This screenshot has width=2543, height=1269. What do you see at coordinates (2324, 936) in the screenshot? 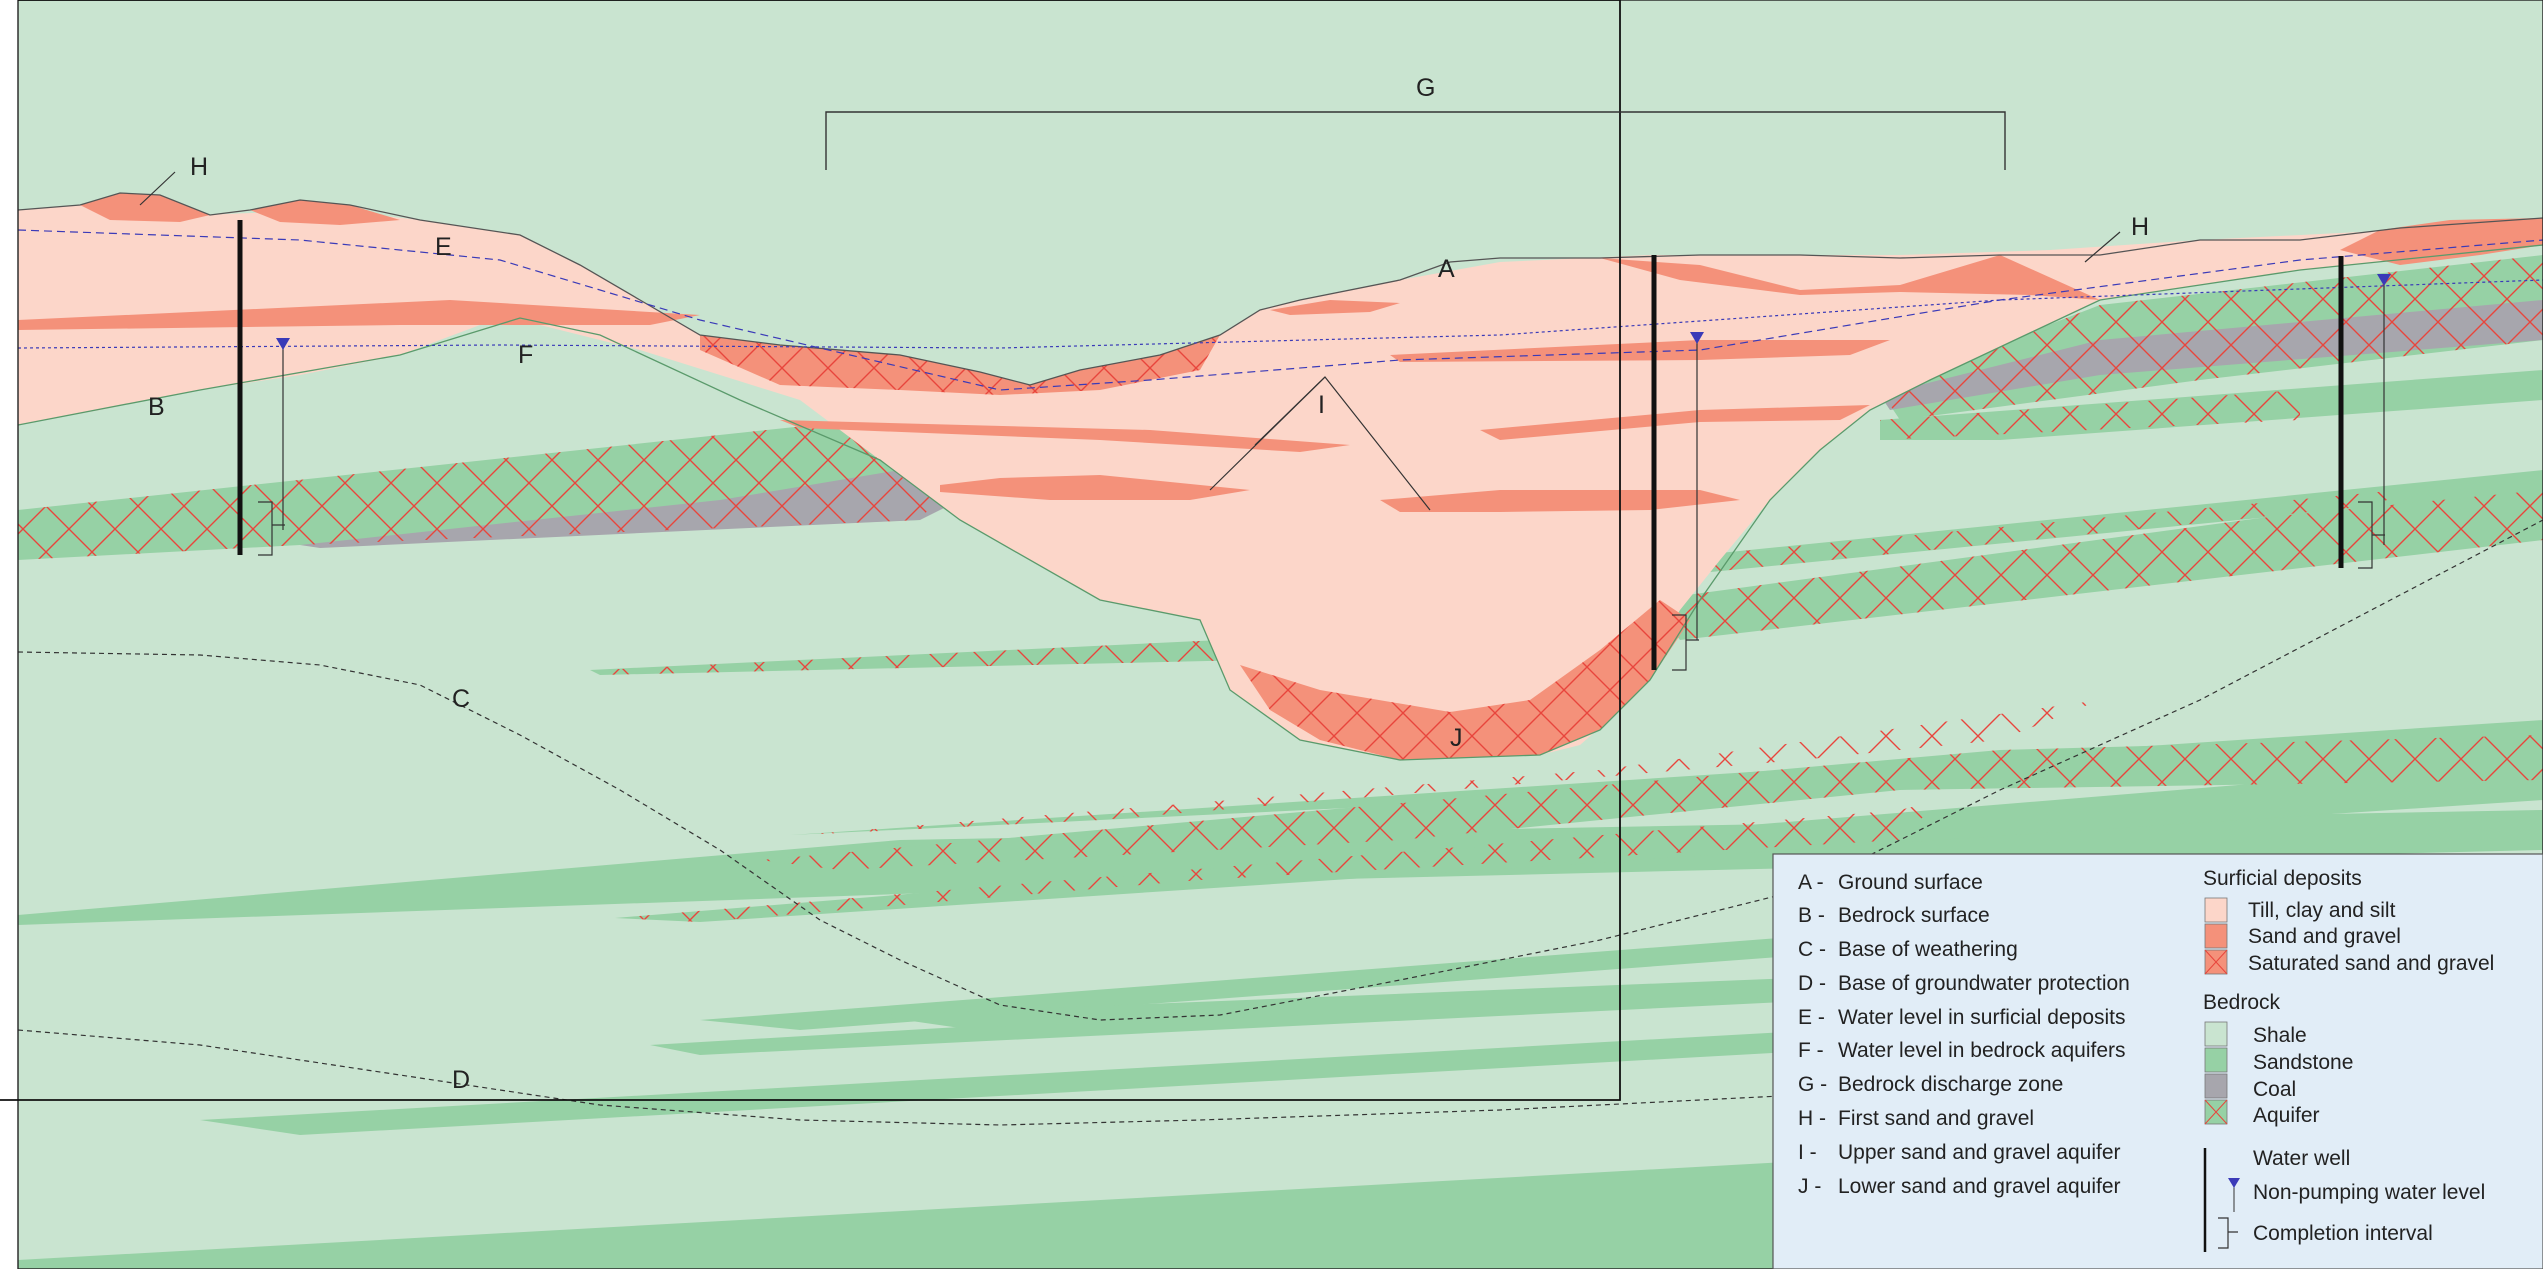
I see `legend-item: Sand and gravel` at bounding box center [2324, 936].